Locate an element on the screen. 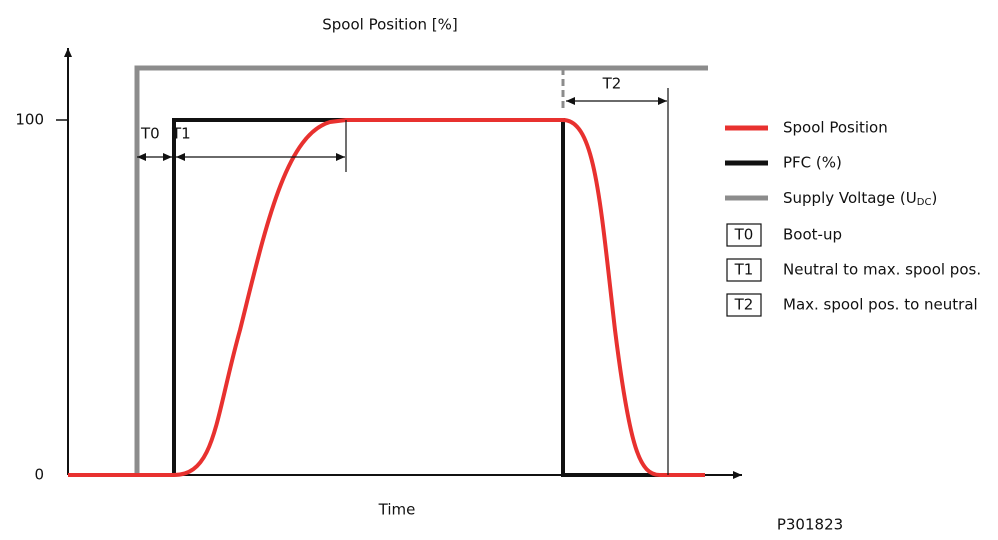 The height and width of the screenshot is (540, 998). key-code: T2 is located at coordinates (744, 305).